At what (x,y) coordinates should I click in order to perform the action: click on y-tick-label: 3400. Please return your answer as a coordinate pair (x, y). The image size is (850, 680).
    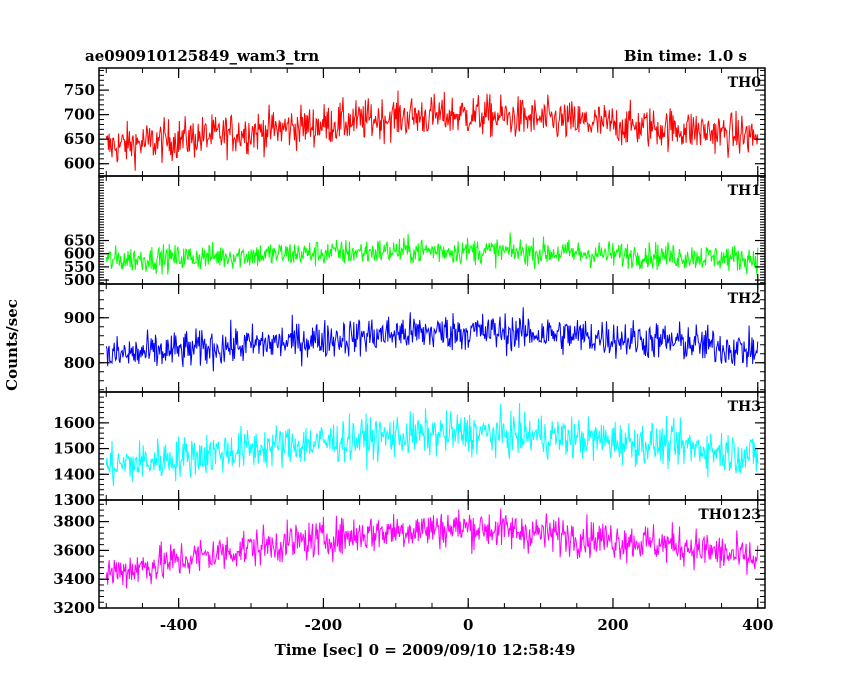
    Looking at the image, I should click on (74, 579).